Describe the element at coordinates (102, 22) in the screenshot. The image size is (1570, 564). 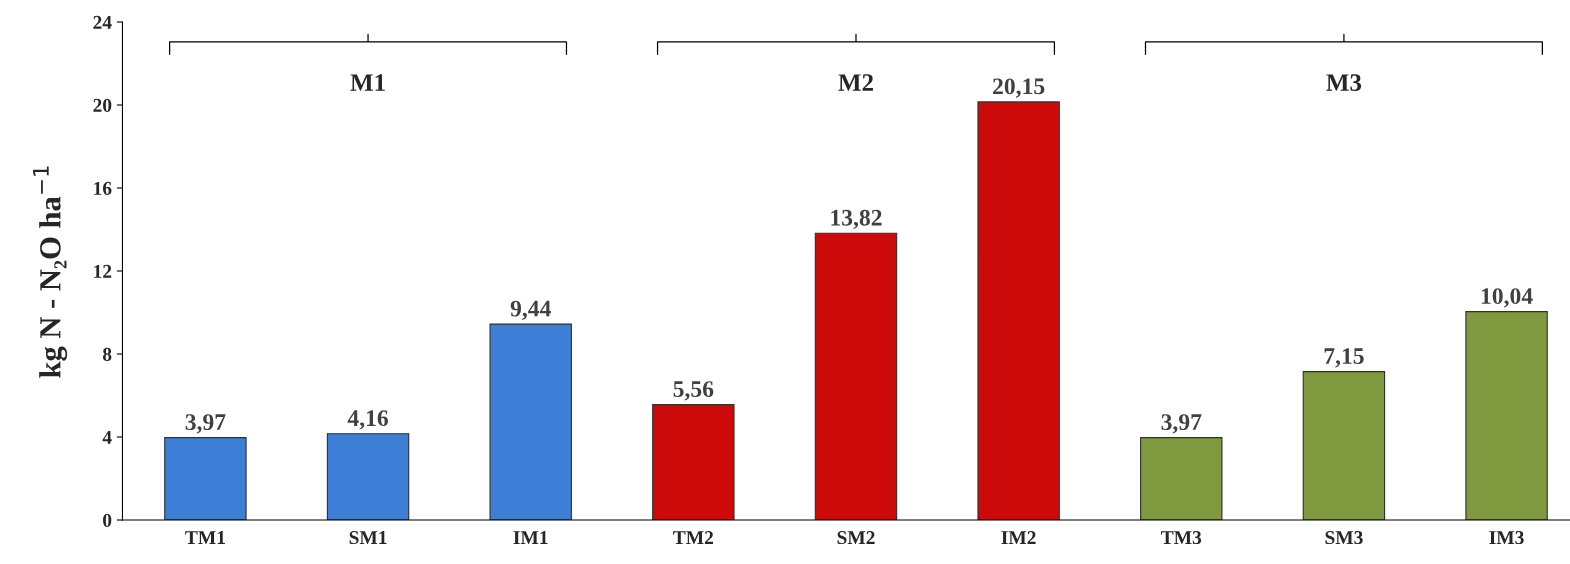
I see `y-tick-label: 24` at that location.